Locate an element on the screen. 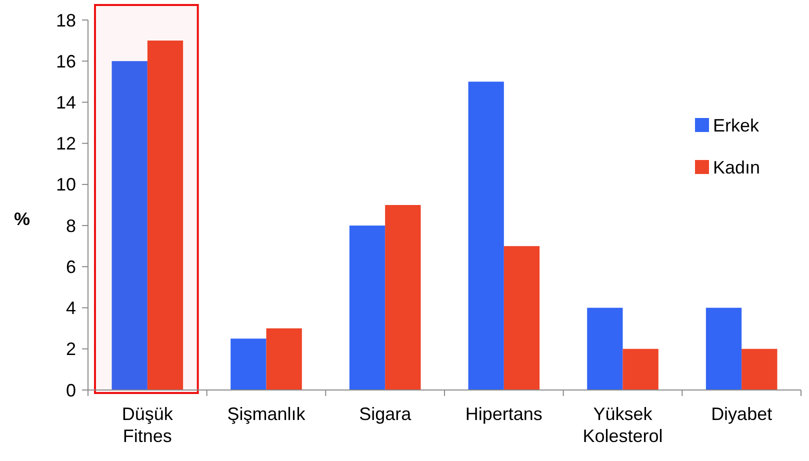  y-tick-label: 4 is located at coordinates (71, 308).